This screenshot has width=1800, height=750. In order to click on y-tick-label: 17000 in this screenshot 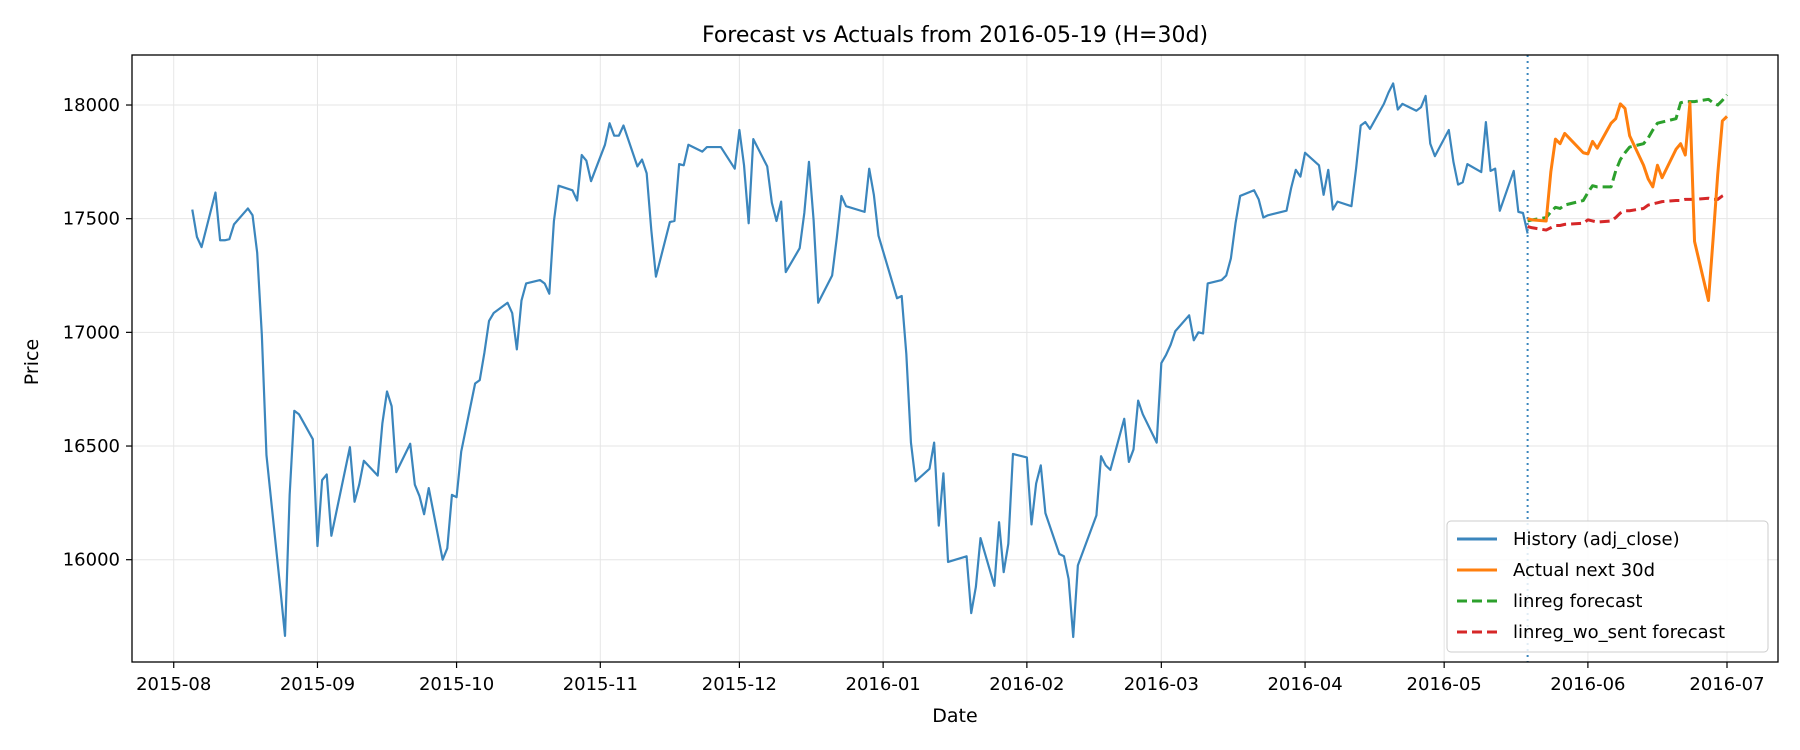, I will do `click(91, 332)`.